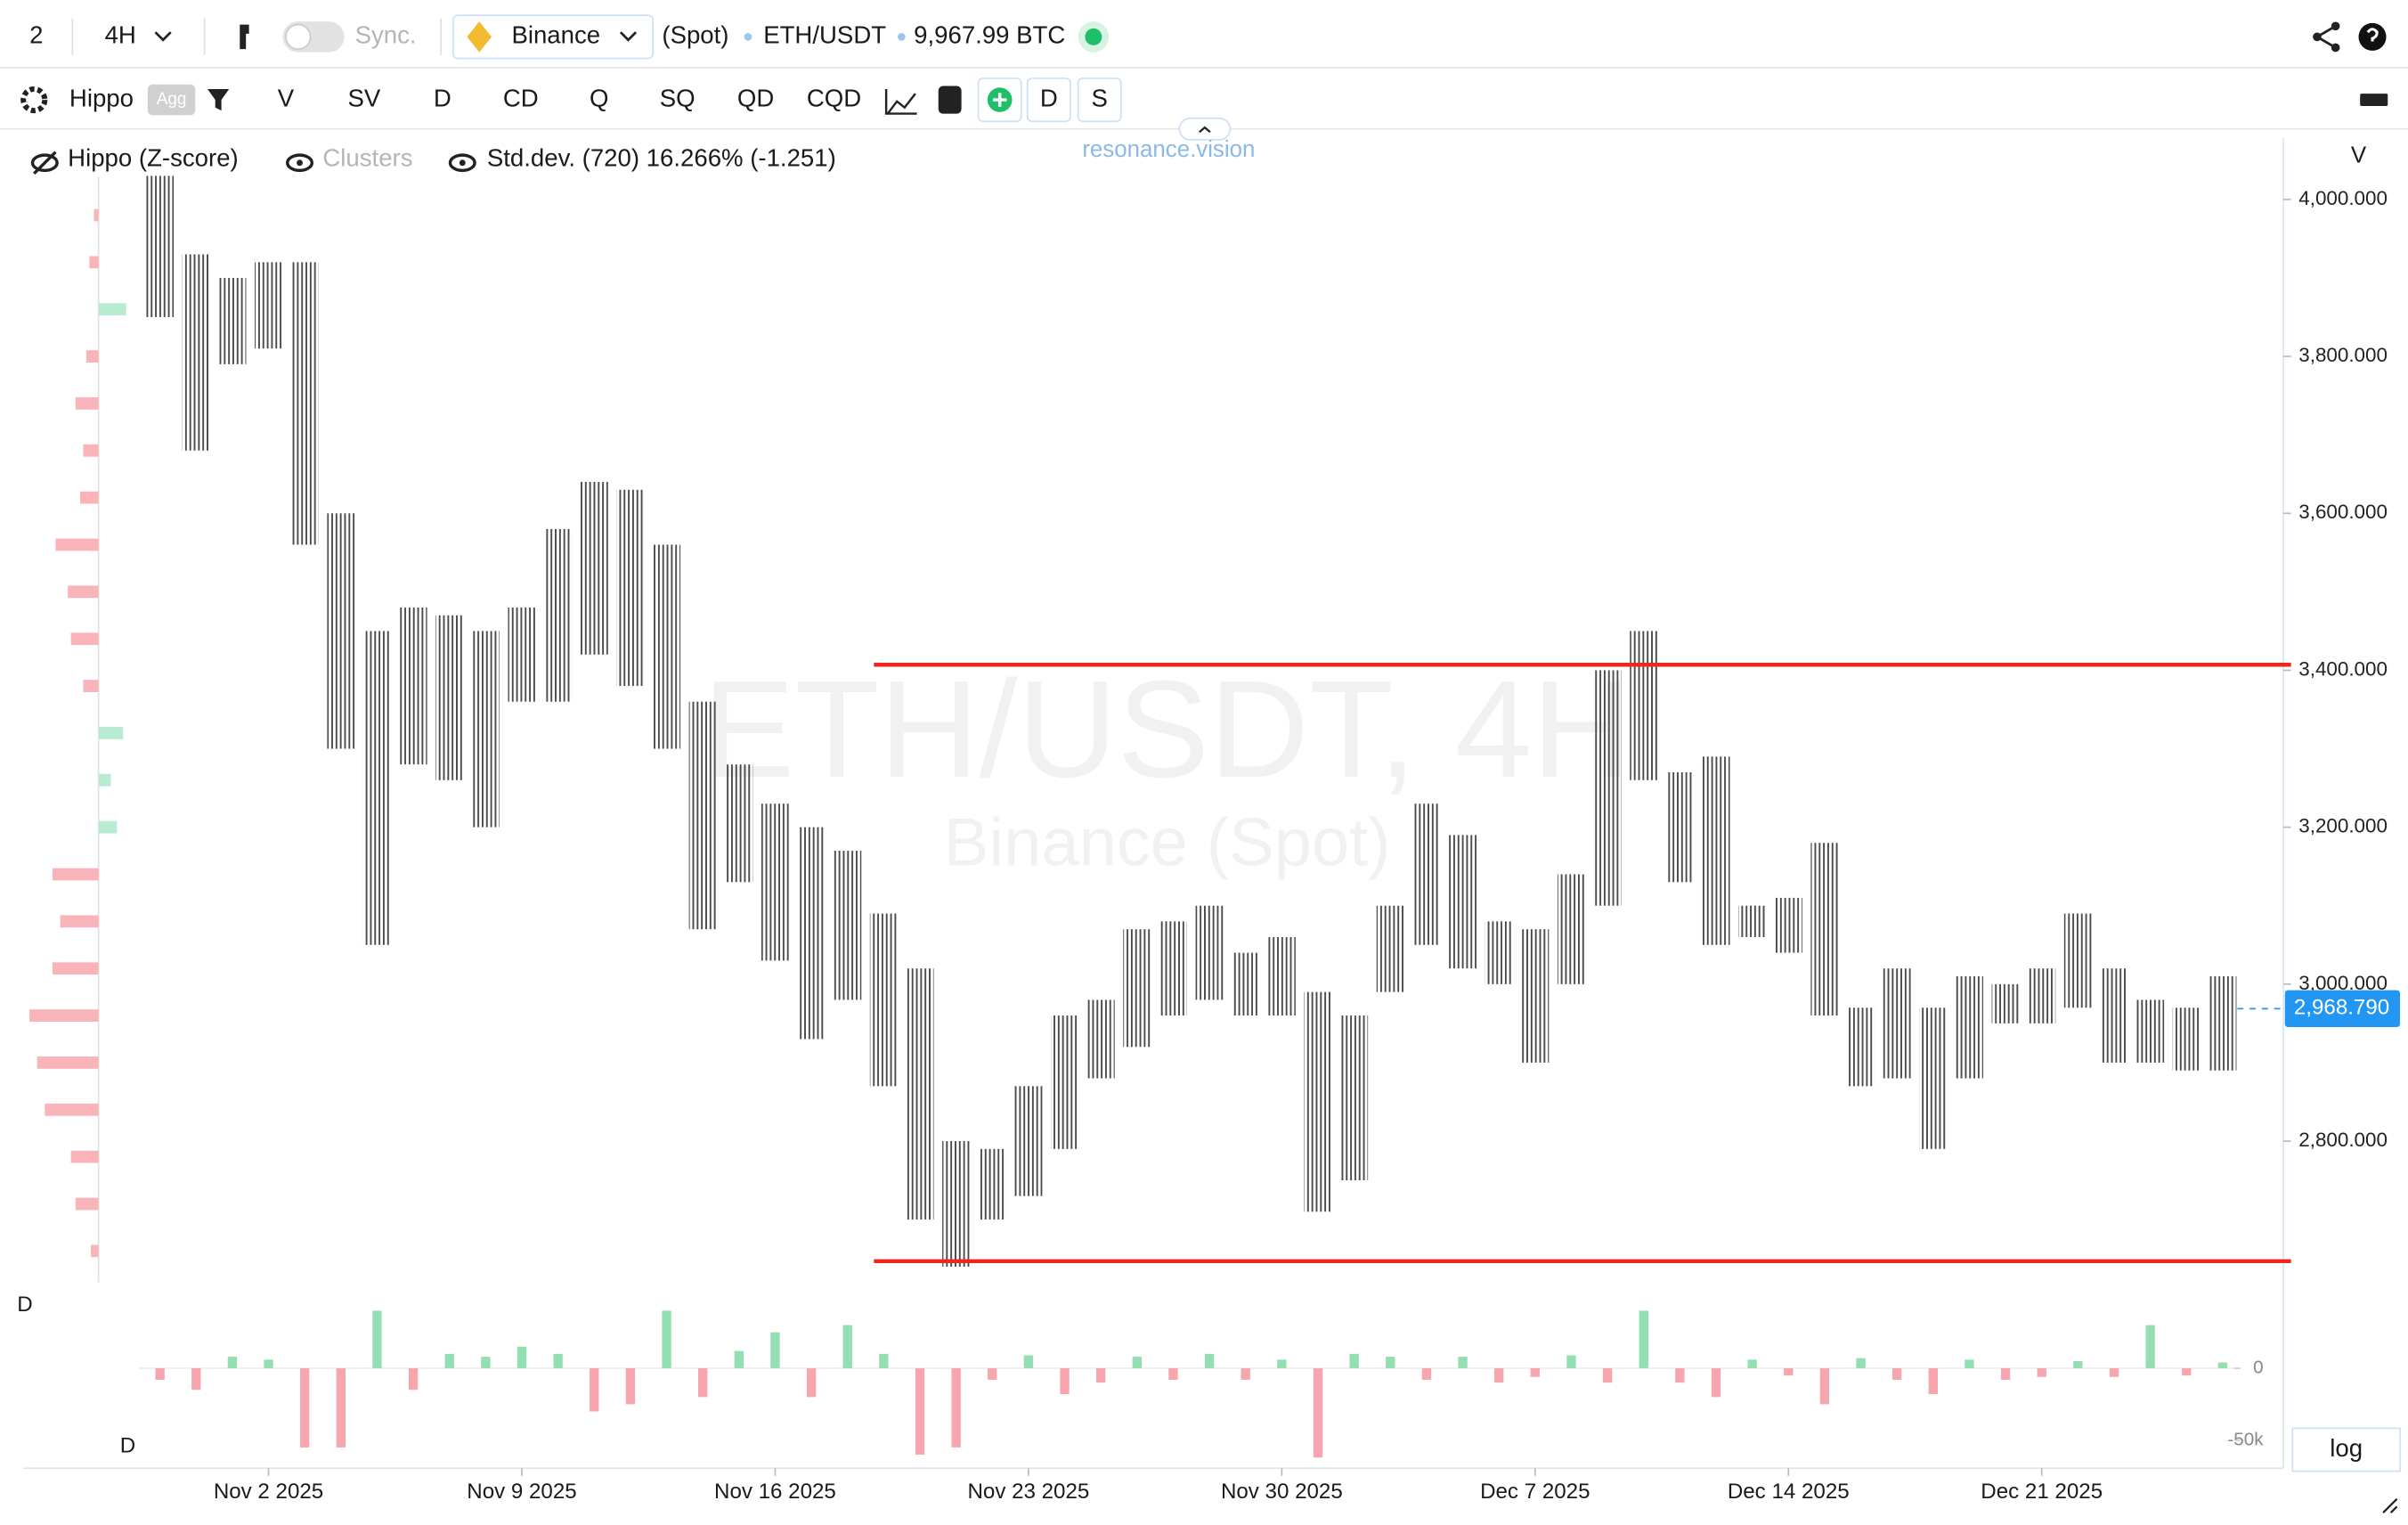  I want to click on collapse-button, so click(1205, 129).